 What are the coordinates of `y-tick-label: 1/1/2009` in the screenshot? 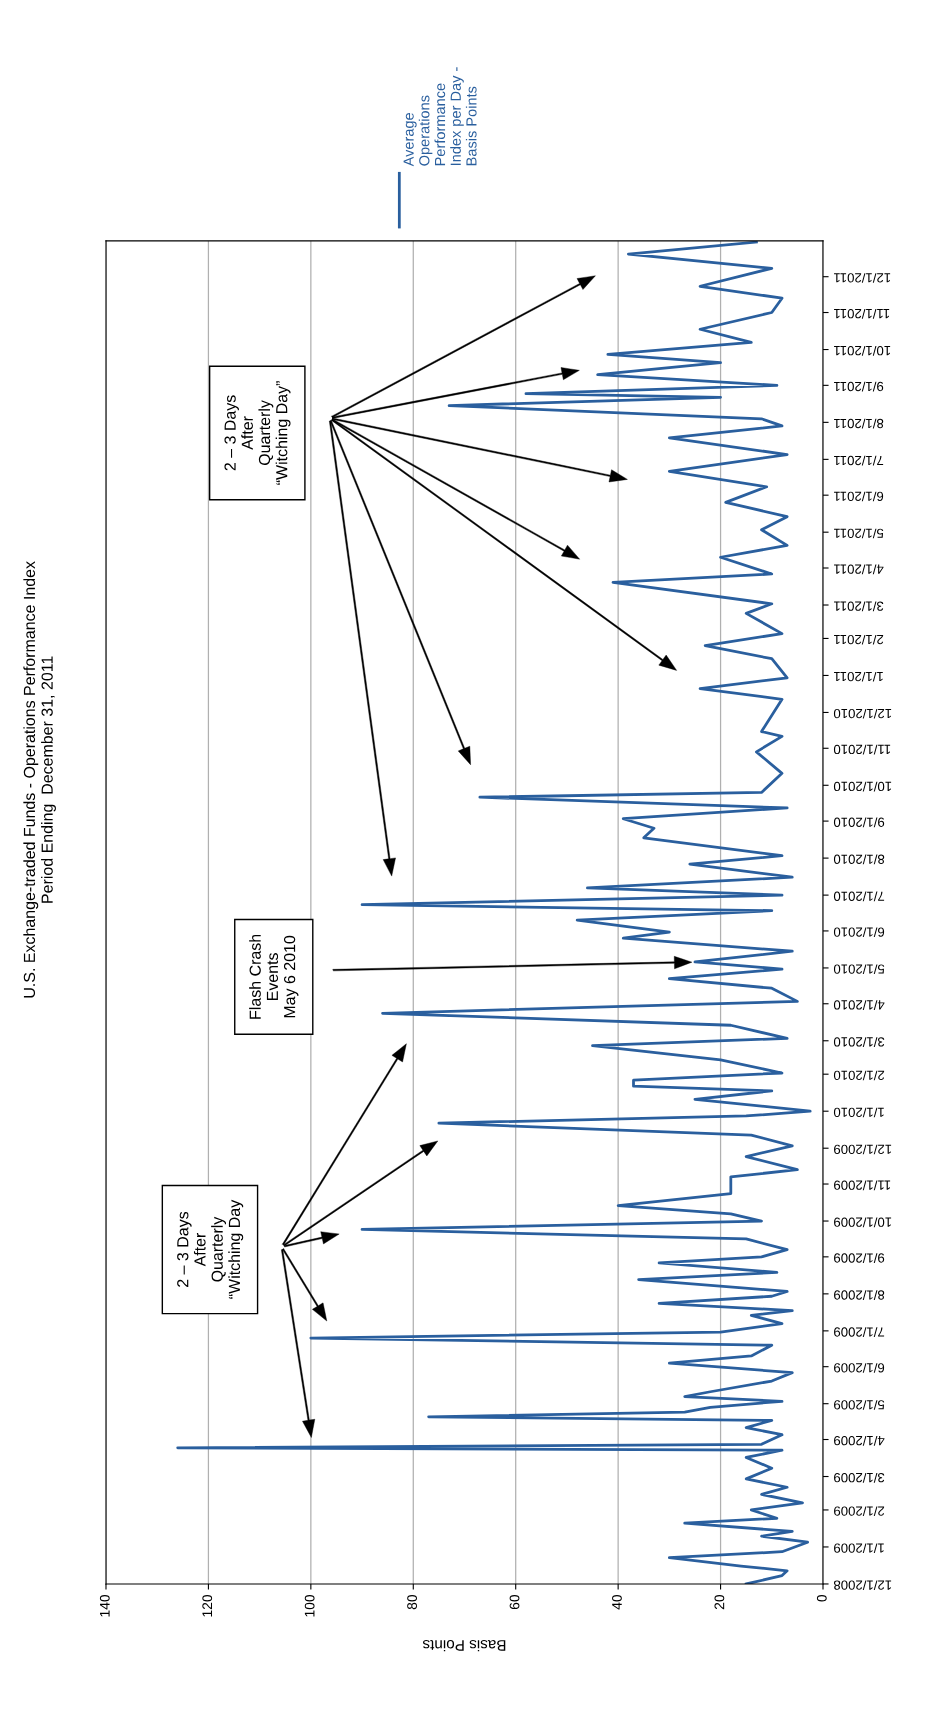 It's located at (859, 1548).